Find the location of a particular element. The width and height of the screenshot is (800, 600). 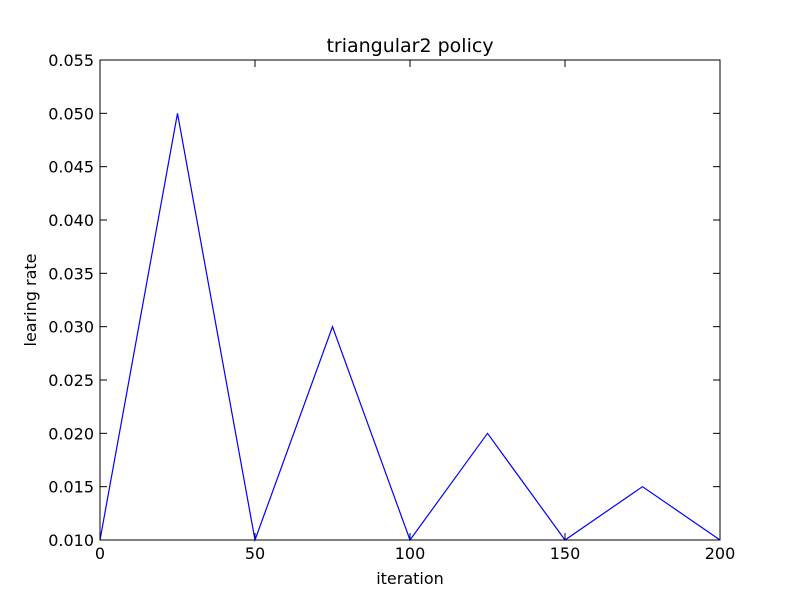

y-tick-label: 0.025 is located at coordinates (71, 380).